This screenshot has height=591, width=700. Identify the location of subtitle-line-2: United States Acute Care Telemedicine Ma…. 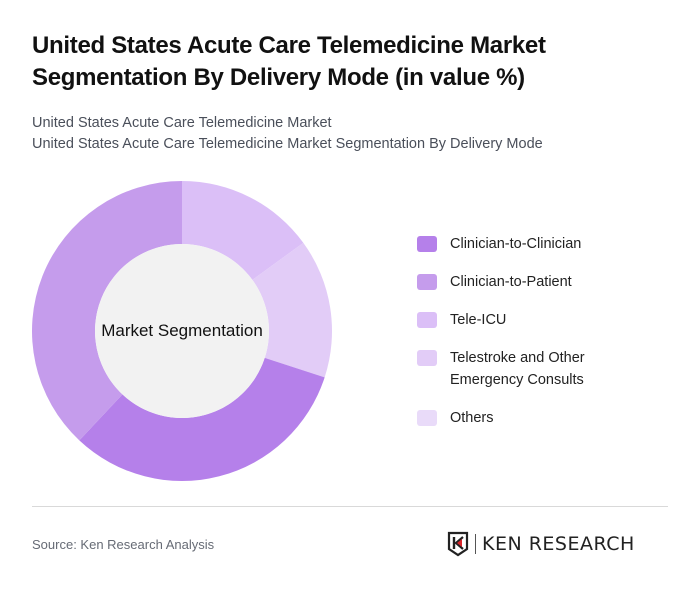
(287, 144).